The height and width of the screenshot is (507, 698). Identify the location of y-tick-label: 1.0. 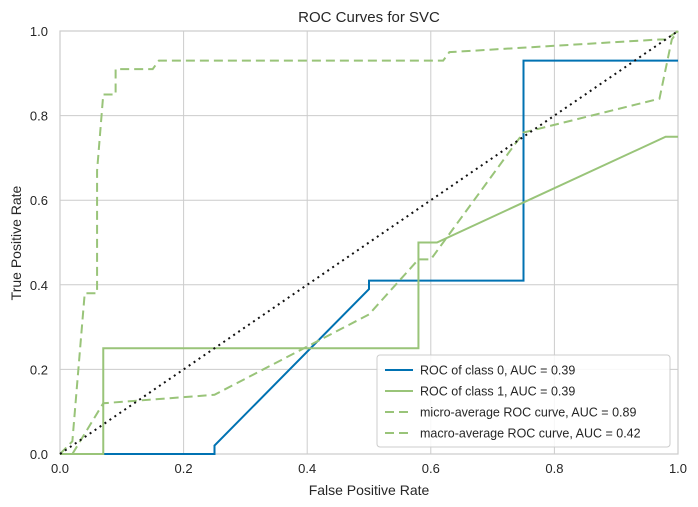
(39, 31).